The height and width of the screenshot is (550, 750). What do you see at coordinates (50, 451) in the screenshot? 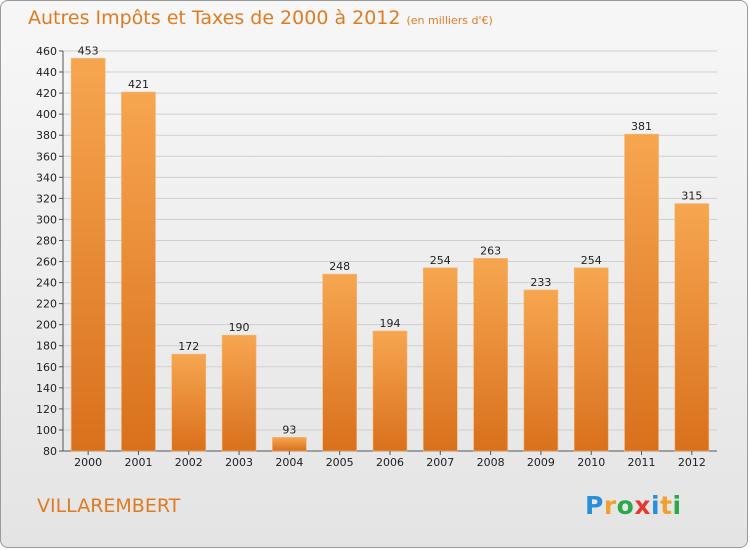
I see `y-tick-label: 80` at bounding box center [50, 451].